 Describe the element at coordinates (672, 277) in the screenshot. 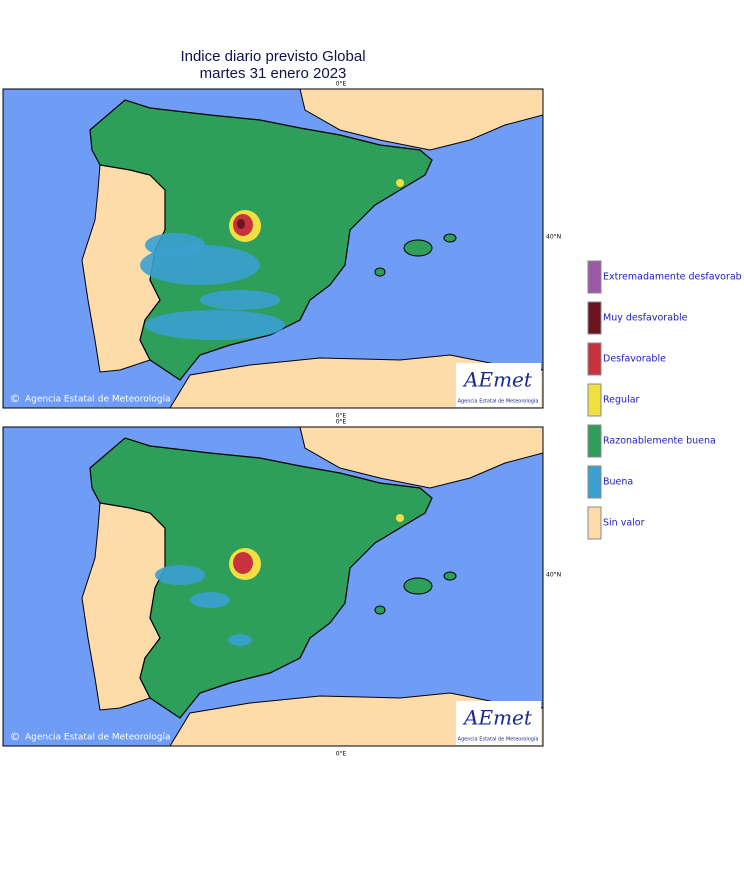

I see `legend-label: Extremadamente desfavorab` at that location.